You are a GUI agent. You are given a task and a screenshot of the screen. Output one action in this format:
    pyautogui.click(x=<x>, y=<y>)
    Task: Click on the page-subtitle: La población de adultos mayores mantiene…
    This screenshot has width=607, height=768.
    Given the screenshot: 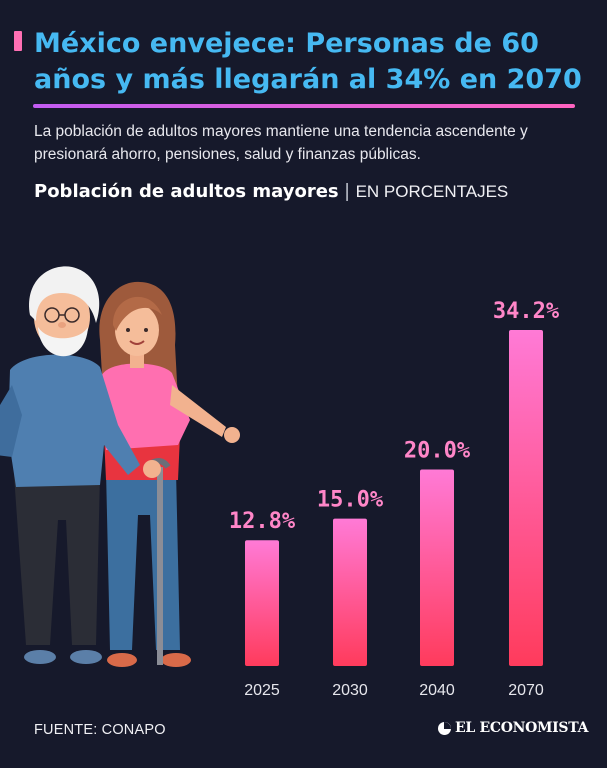 What is the action you would take?
    pyautogui.click(x=281, y=143)
    